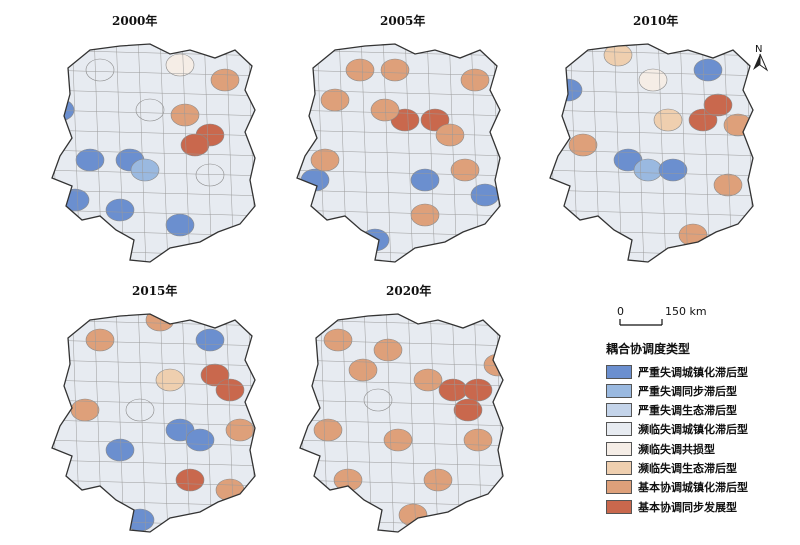  Describe the element at coordinates (759, 49) in the screenshot. I see `north-label: N` at that location.